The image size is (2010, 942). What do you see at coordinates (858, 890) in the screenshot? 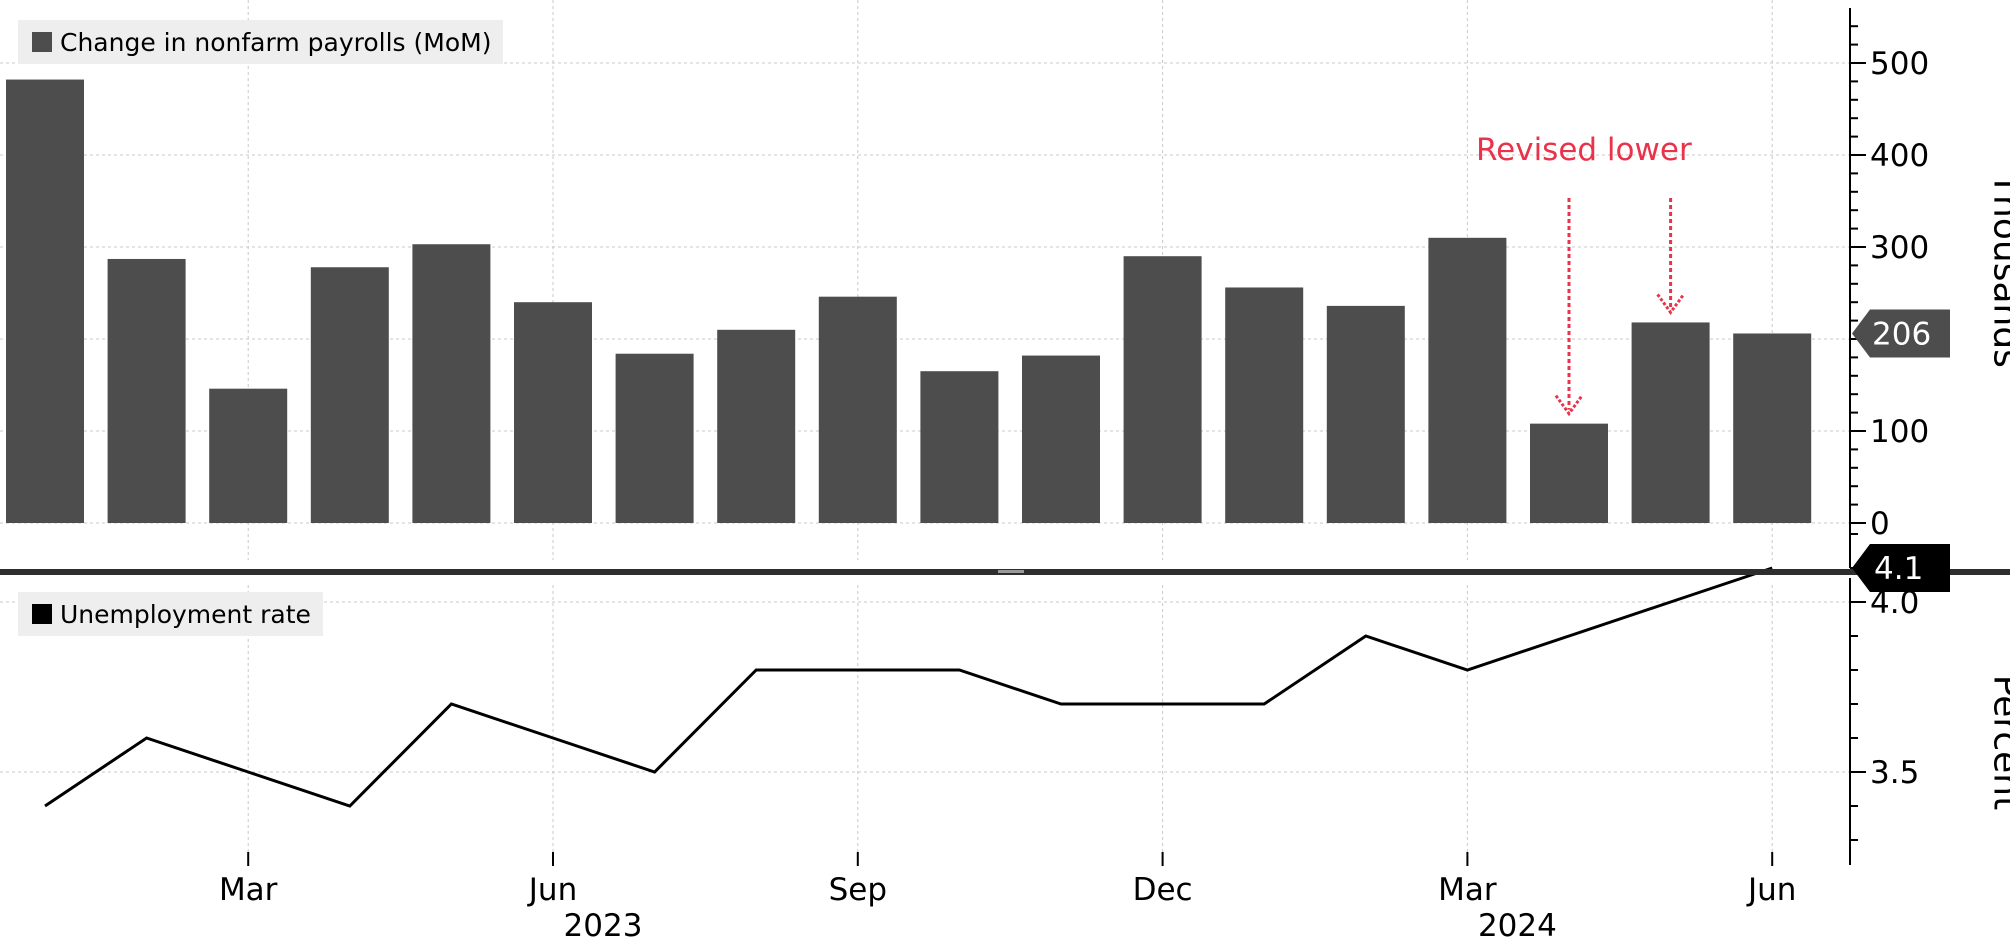
I see `x-tick-label: Sep` at bounding box center [858, 890].